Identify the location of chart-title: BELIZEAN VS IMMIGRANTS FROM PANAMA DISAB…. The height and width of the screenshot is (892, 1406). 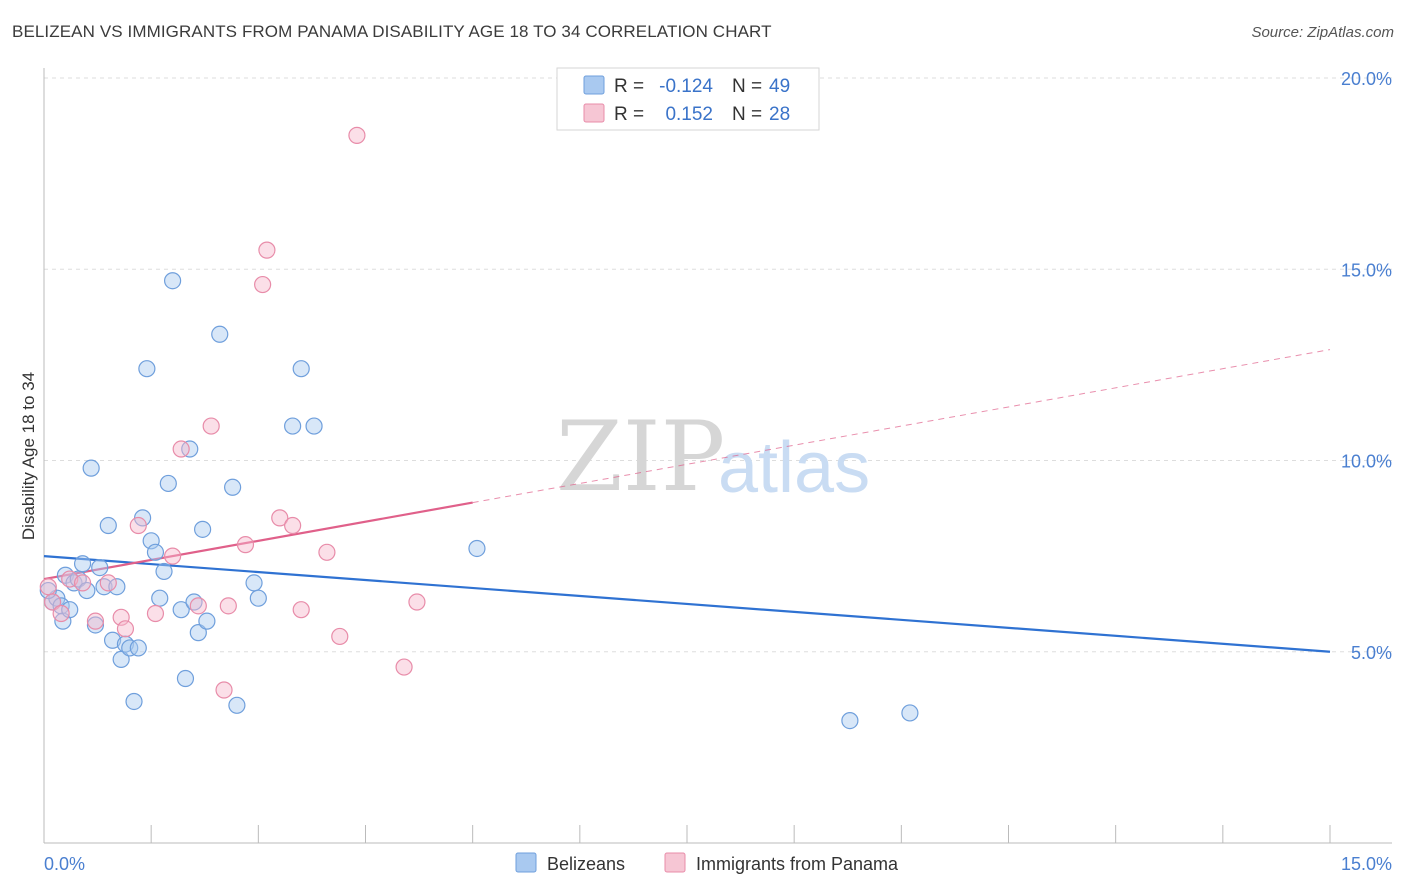
(392, 31).